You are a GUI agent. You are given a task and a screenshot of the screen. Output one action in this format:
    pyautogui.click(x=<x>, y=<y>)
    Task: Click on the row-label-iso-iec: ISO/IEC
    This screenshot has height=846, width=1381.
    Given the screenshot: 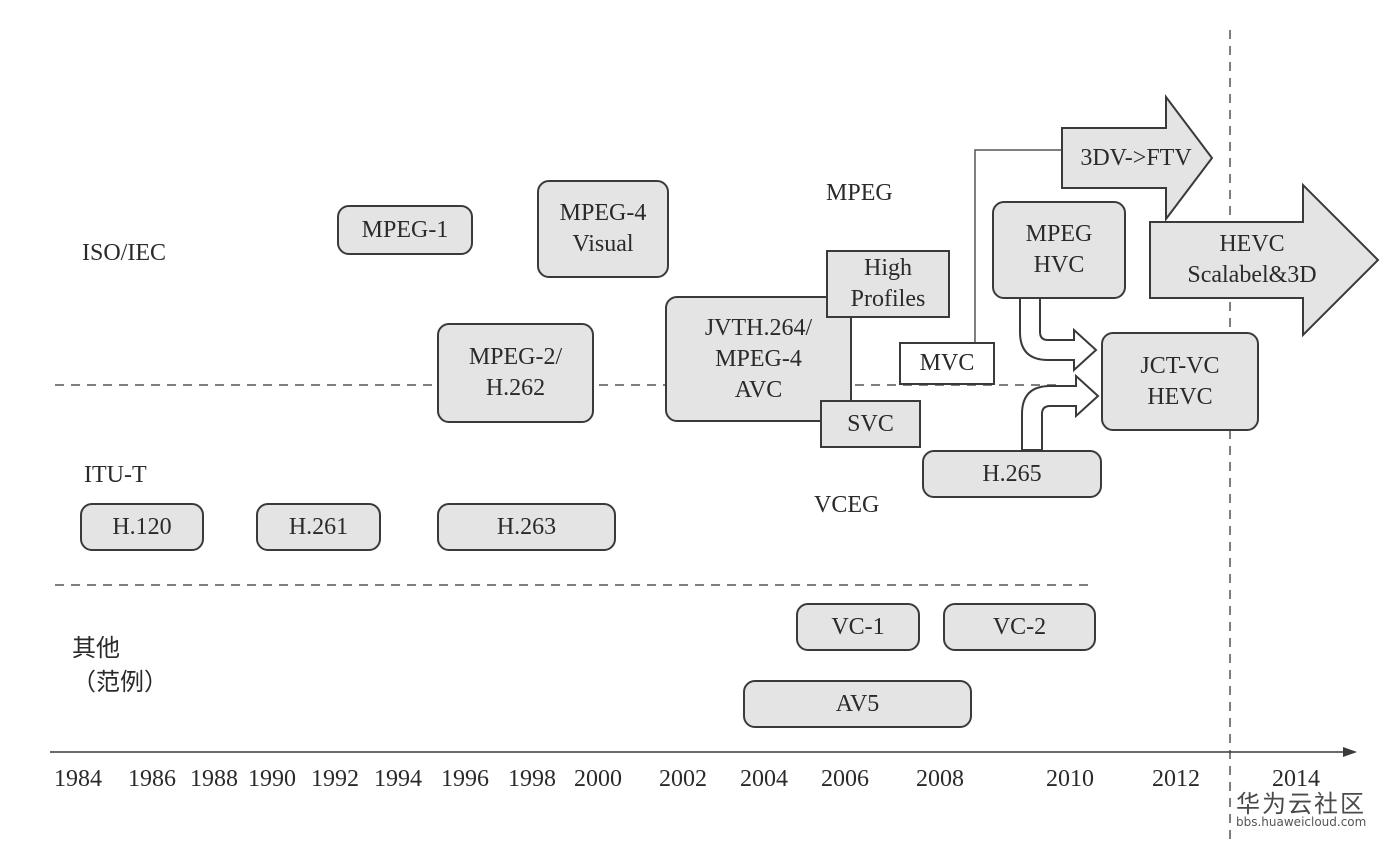 What is the action you would take?
    pyautogui.click(x=124, y=253)
    